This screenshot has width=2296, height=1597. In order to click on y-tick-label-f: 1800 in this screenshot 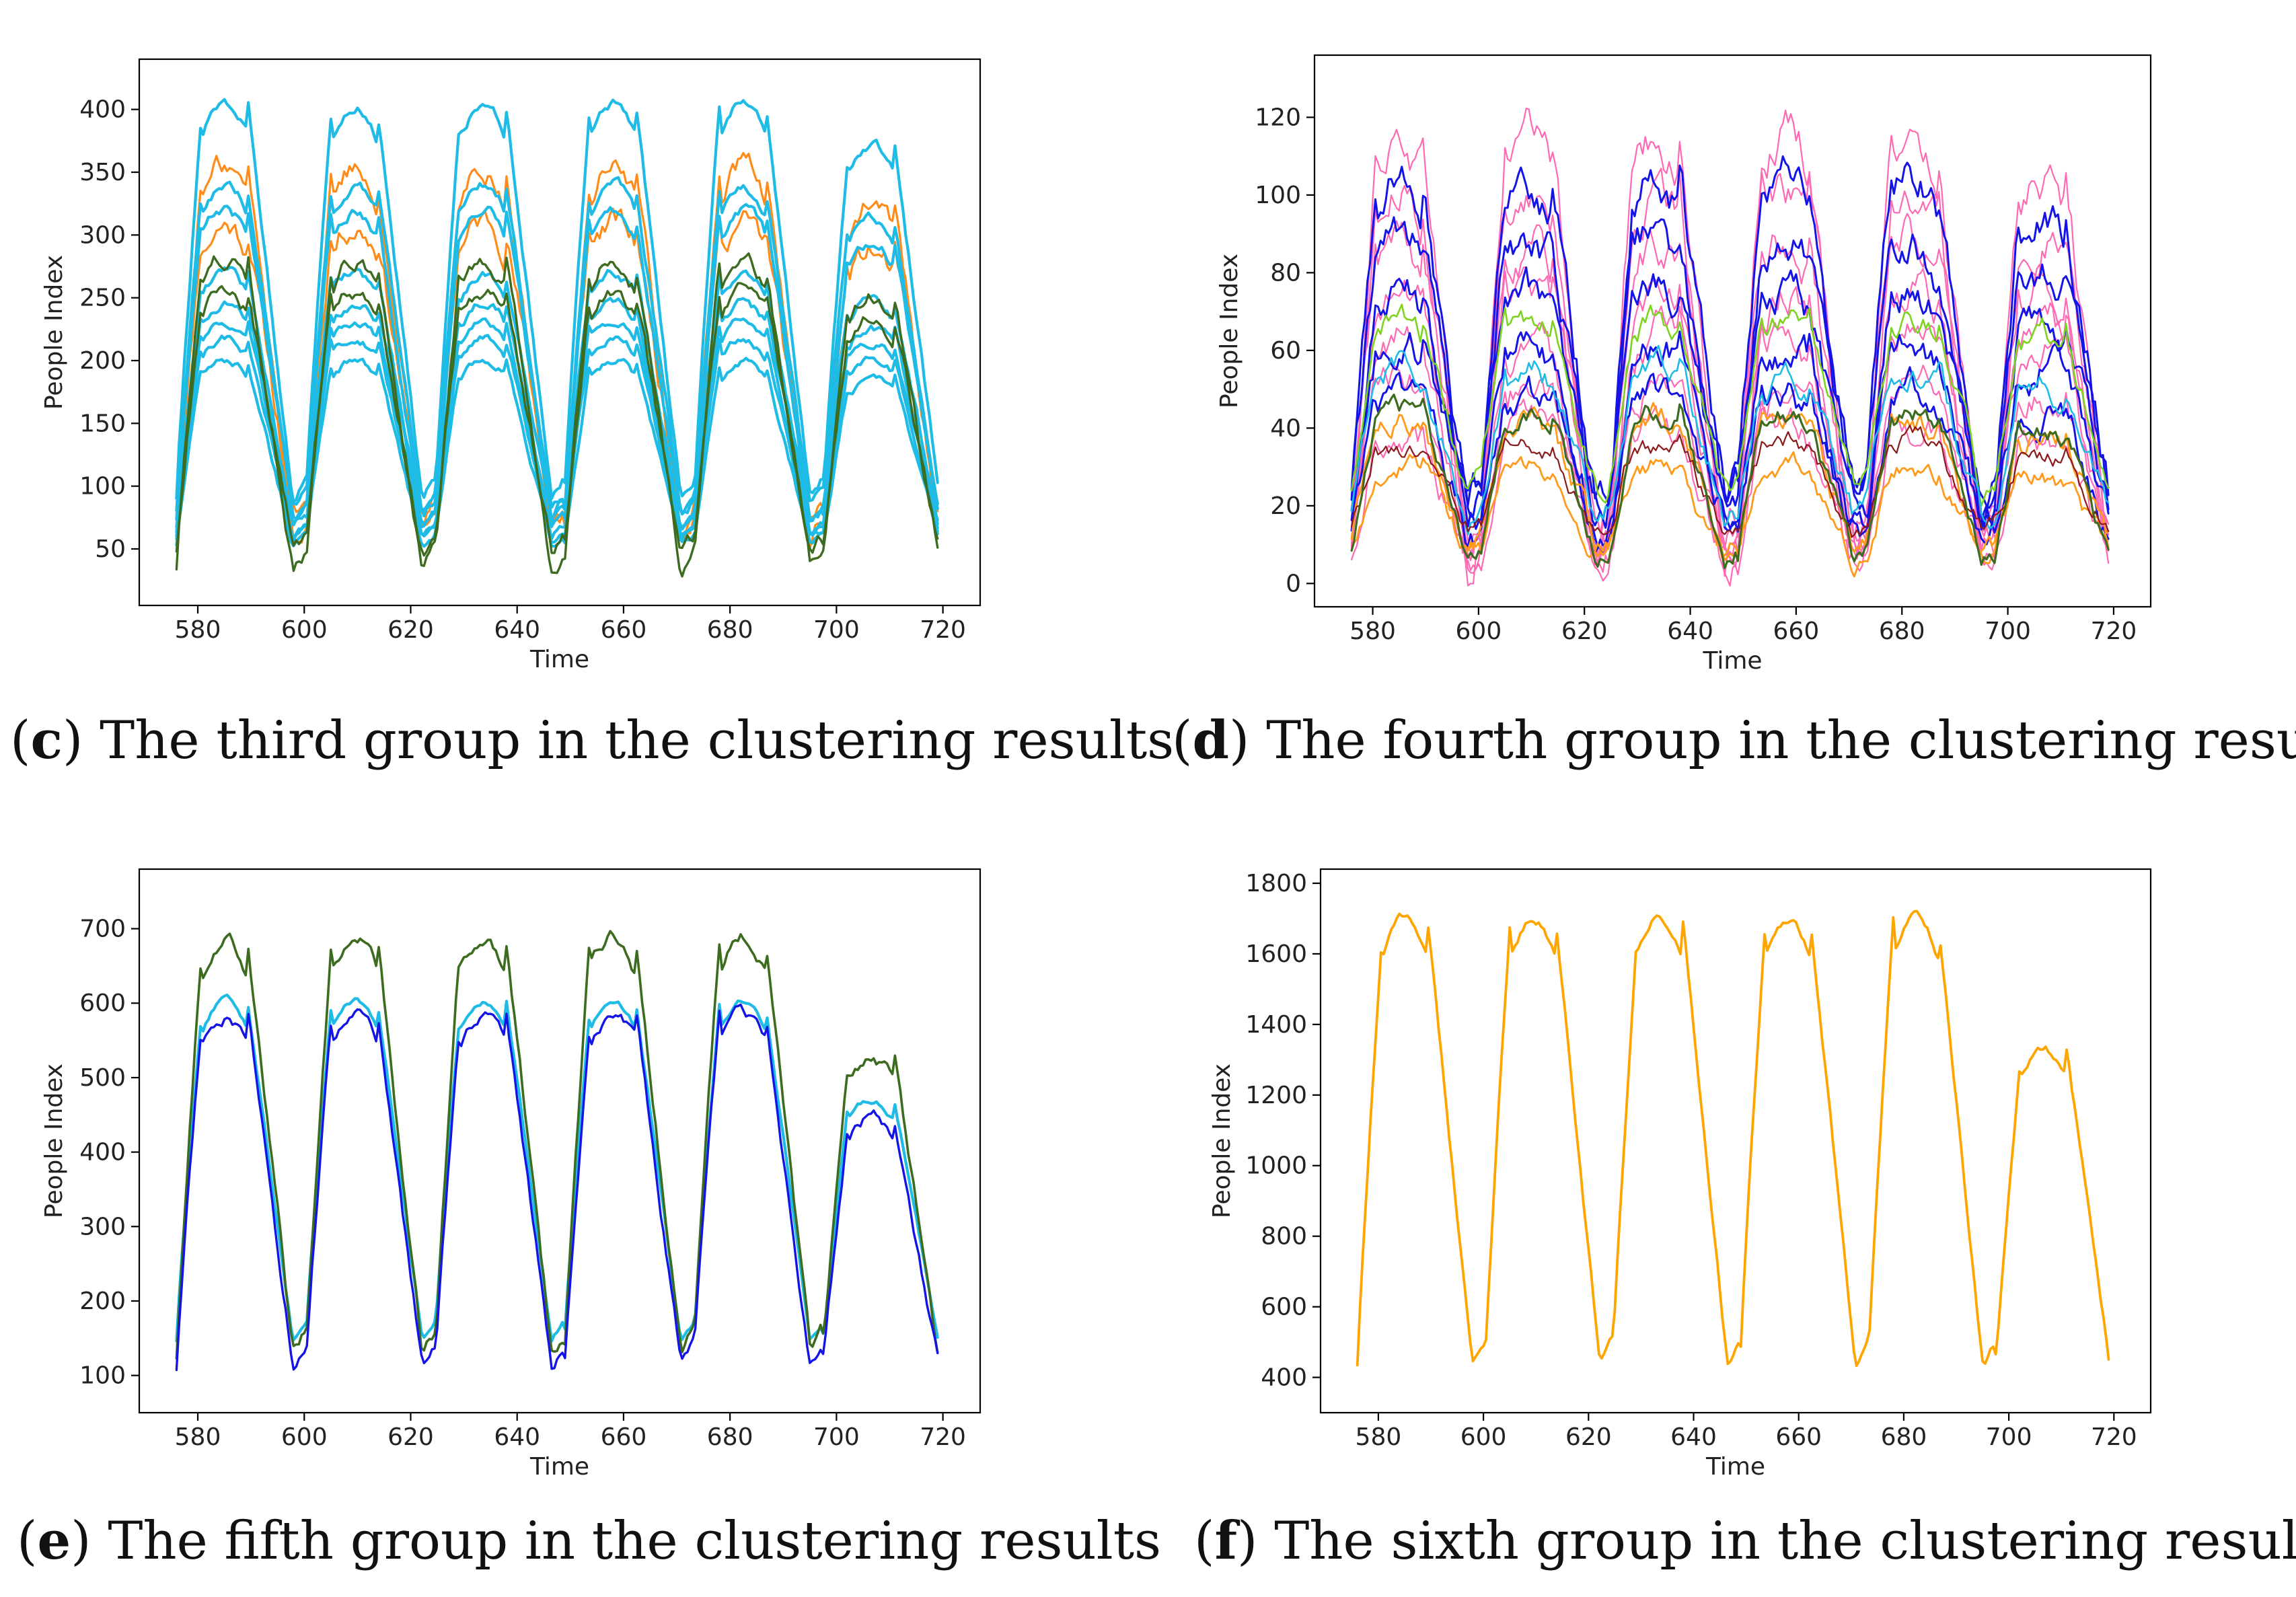, I will do `click(1276, 883)`.